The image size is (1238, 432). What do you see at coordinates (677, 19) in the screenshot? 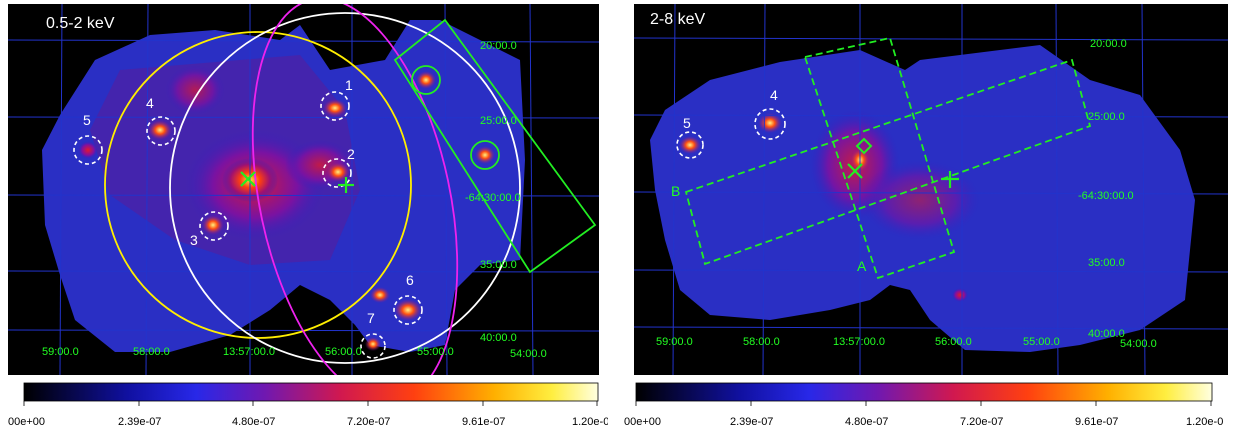
I see `band-label: 2-8 keV` at bounding box center [677, 19].